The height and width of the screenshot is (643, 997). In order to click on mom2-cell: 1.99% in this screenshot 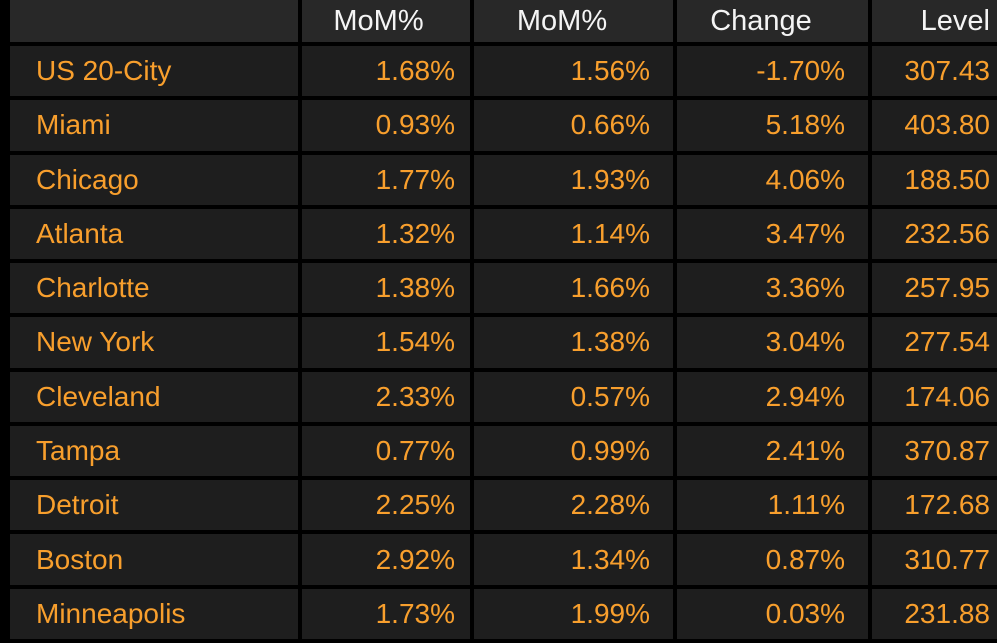, I will do `click(573, 613)`.